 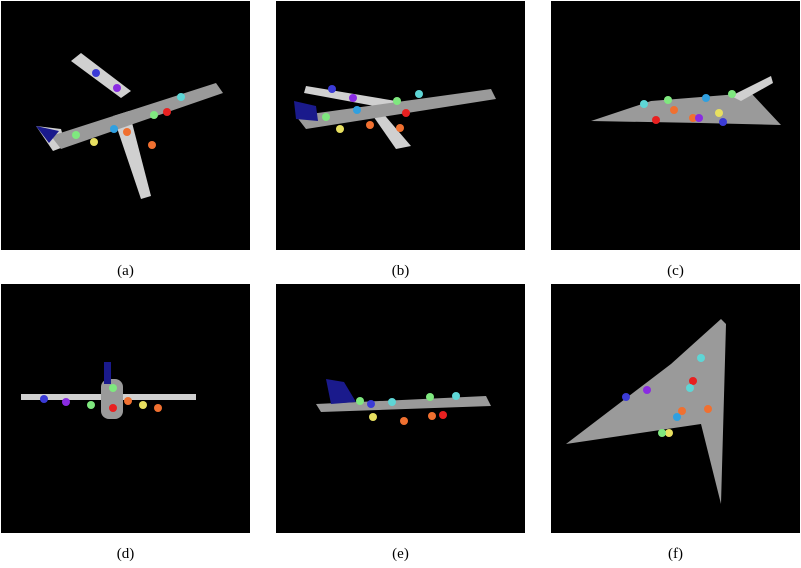 I want to click on caption-c: (c), so click(x=675, y=271).